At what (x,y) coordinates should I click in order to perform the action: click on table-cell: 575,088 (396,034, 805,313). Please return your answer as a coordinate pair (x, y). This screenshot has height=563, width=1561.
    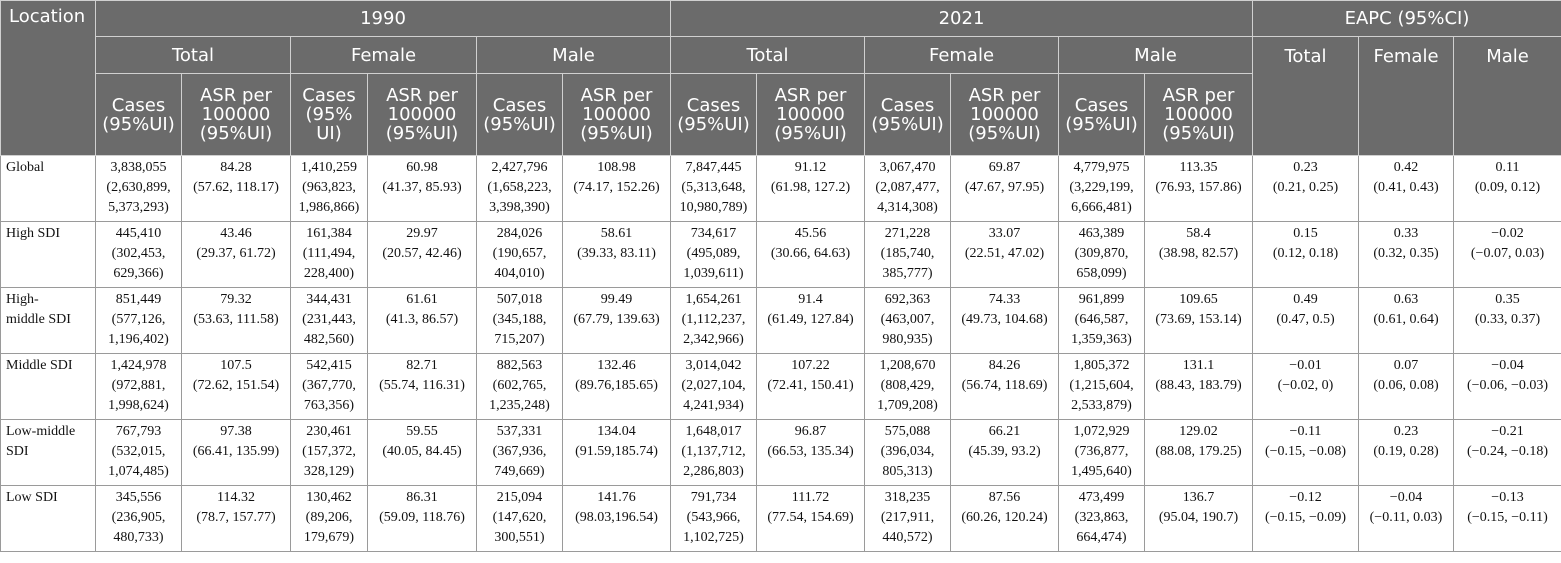
    Looking at the image, I should click on (907, 452).